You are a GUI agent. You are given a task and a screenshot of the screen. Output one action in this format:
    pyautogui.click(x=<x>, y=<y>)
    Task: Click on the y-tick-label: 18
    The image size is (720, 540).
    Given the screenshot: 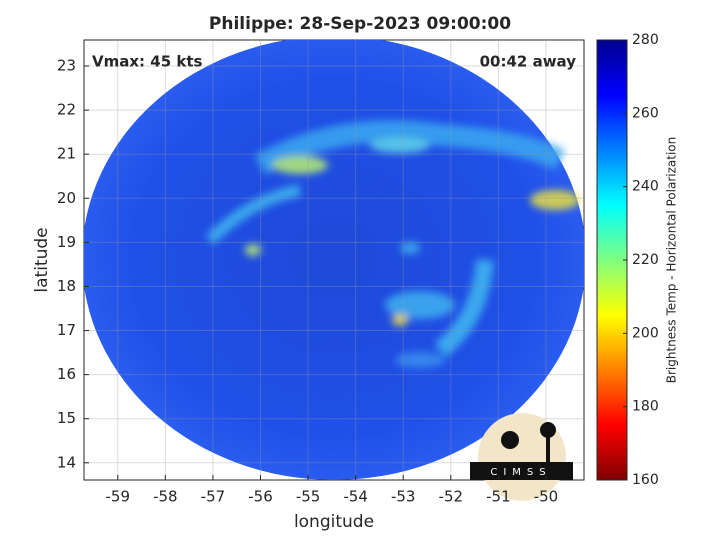 What is the action you would take?
    pyautogui.click(x=66, y=286)
    